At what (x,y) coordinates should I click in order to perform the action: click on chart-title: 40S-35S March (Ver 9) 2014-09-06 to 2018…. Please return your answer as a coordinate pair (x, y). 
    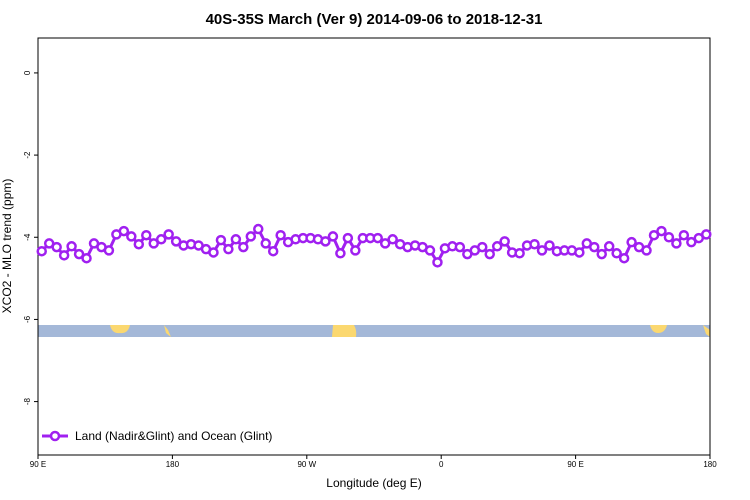
    Looking at the image, I should click on (374, 19).